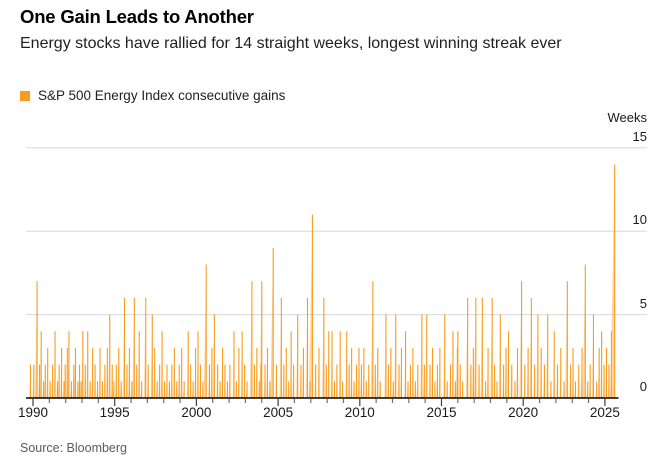 The height and width of the screenshot is (471, 669). Describe the element at coordinates (25, 95) in the screenshot. I see `legend-swatch-icon` at that location.